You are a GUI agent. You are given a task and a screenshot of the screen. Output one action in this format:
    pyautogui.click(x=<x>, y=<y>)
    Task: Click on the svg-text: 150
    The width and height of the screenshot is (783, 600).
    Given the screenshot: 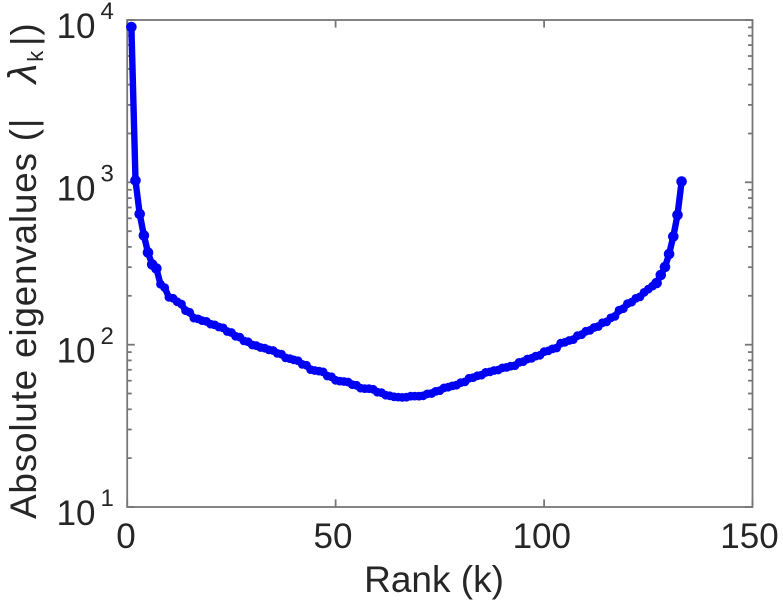 What is the action you would take?
    pyautogui.click(x=749, y=536)
    